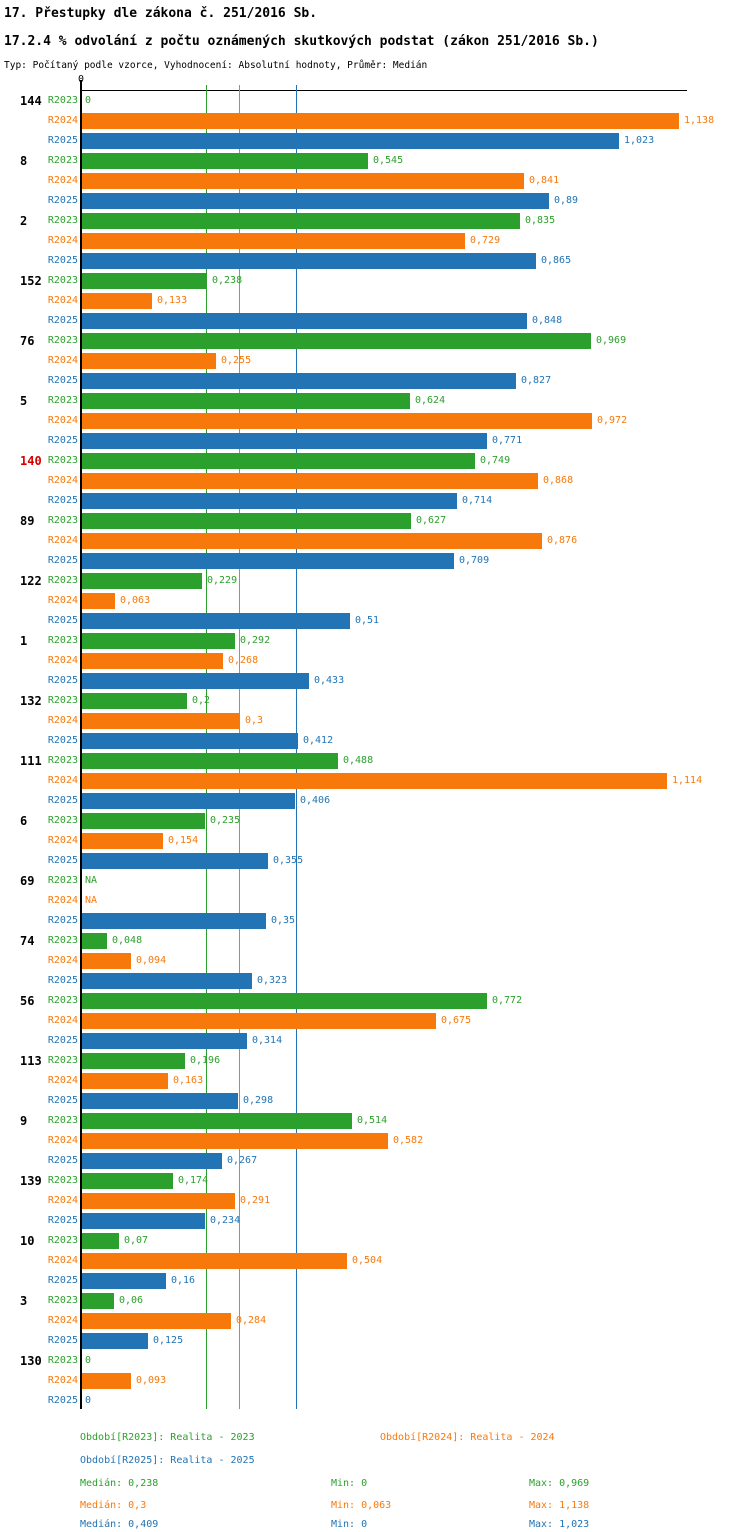 This screenshot has height=1532, width=750. Describe the element at coordinates (375, 1061) in the screenshot. I see `bar-row: R2023 0,196` at that location.